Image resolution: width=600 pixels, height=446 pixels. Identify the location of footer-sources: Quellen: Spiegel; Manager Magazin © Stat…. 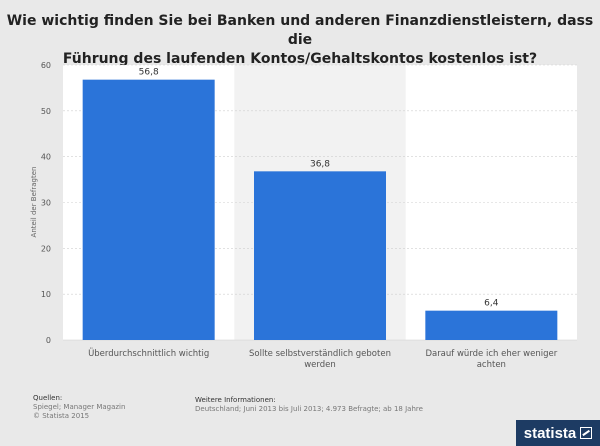
(79, 407).